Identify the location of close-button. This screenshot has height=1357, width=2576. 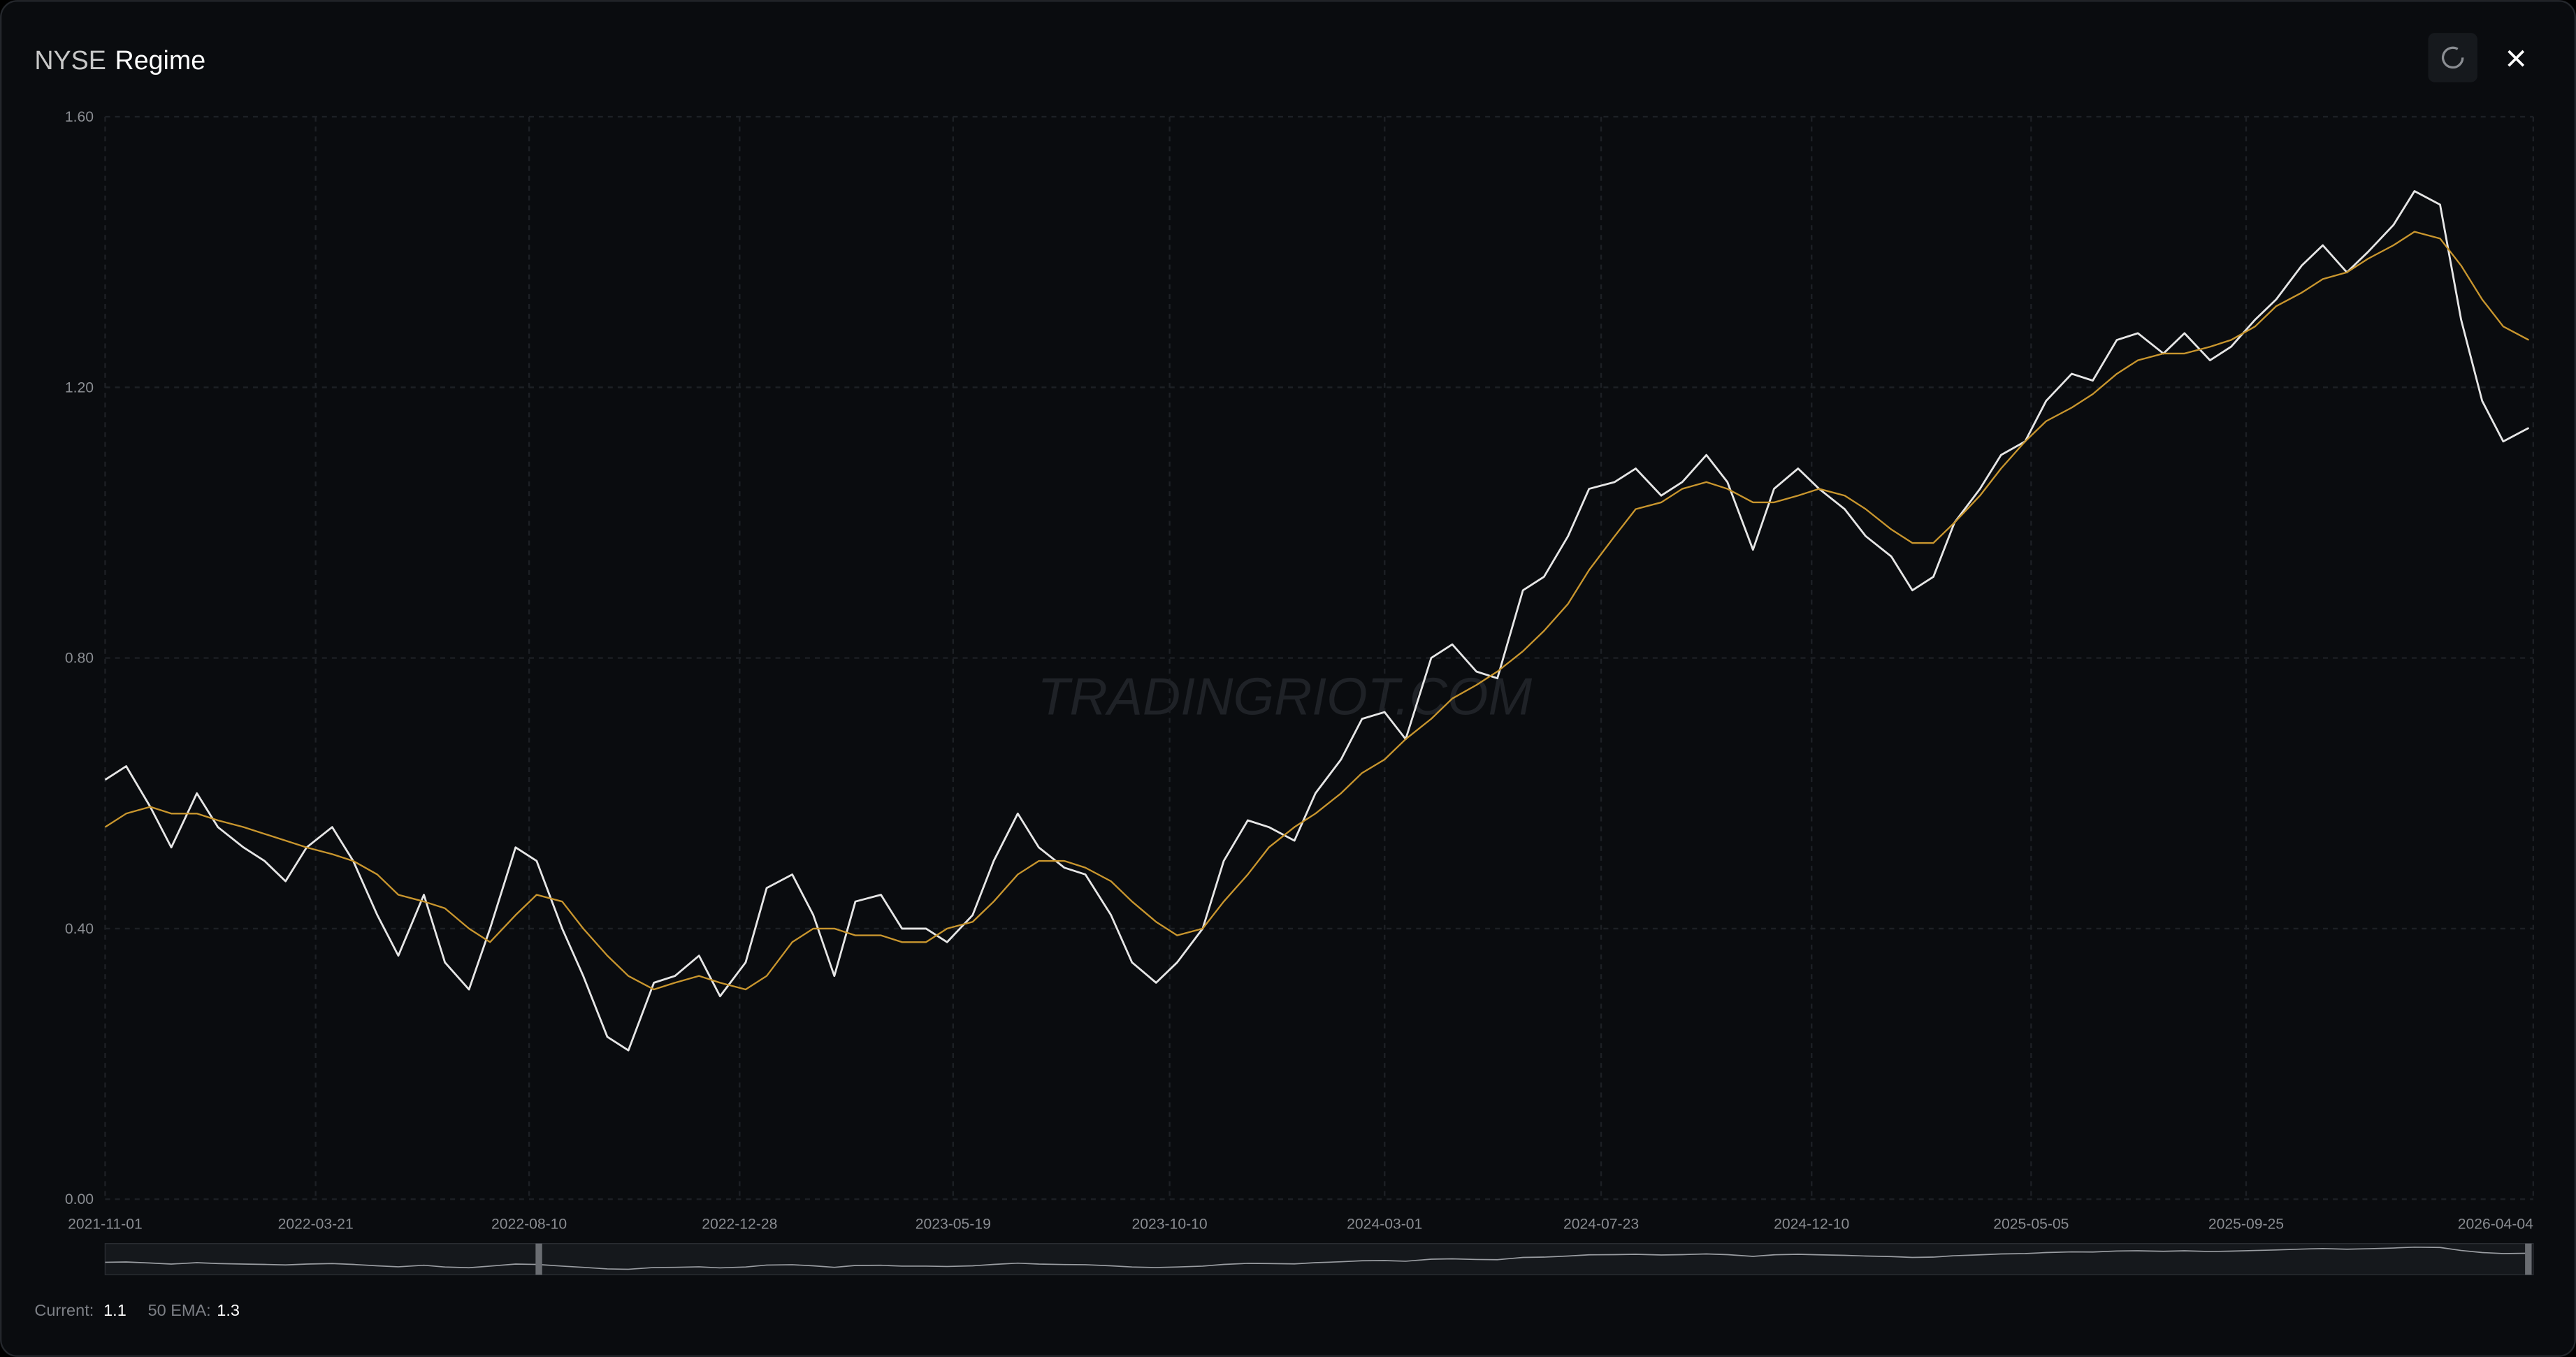
(2516, 58).